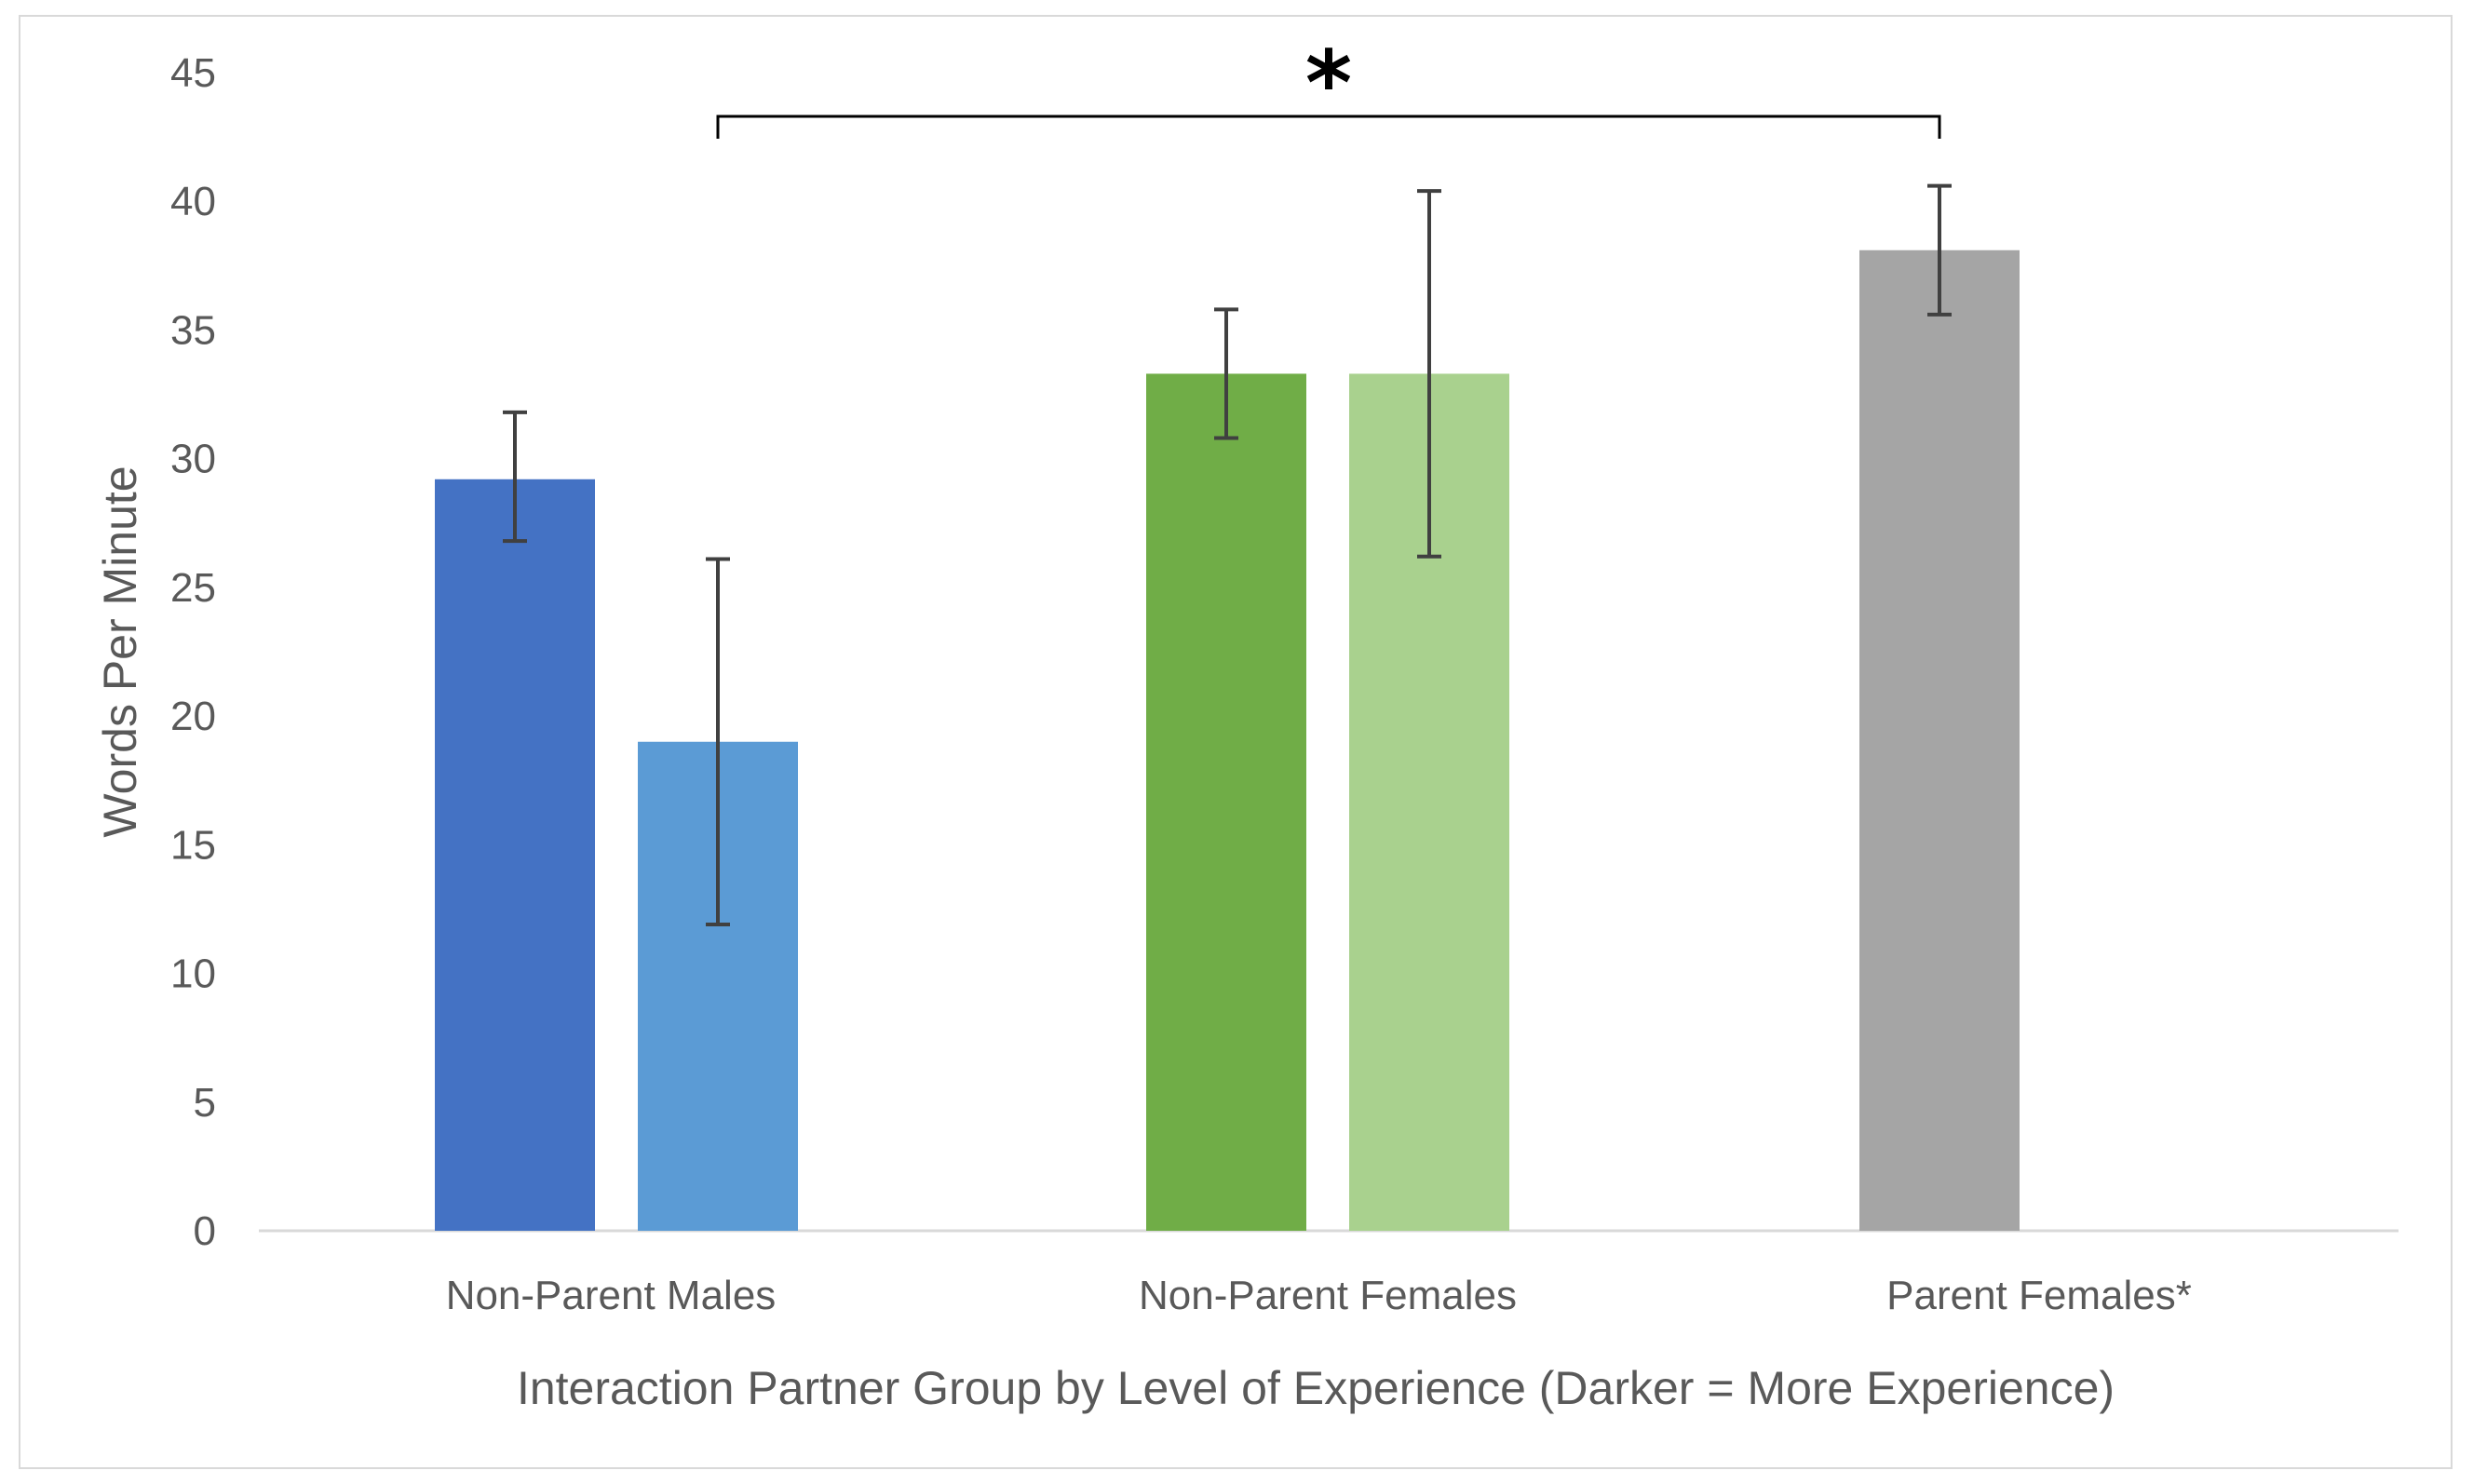  I want to click on significance-bracket-line, so click(1328, 127).